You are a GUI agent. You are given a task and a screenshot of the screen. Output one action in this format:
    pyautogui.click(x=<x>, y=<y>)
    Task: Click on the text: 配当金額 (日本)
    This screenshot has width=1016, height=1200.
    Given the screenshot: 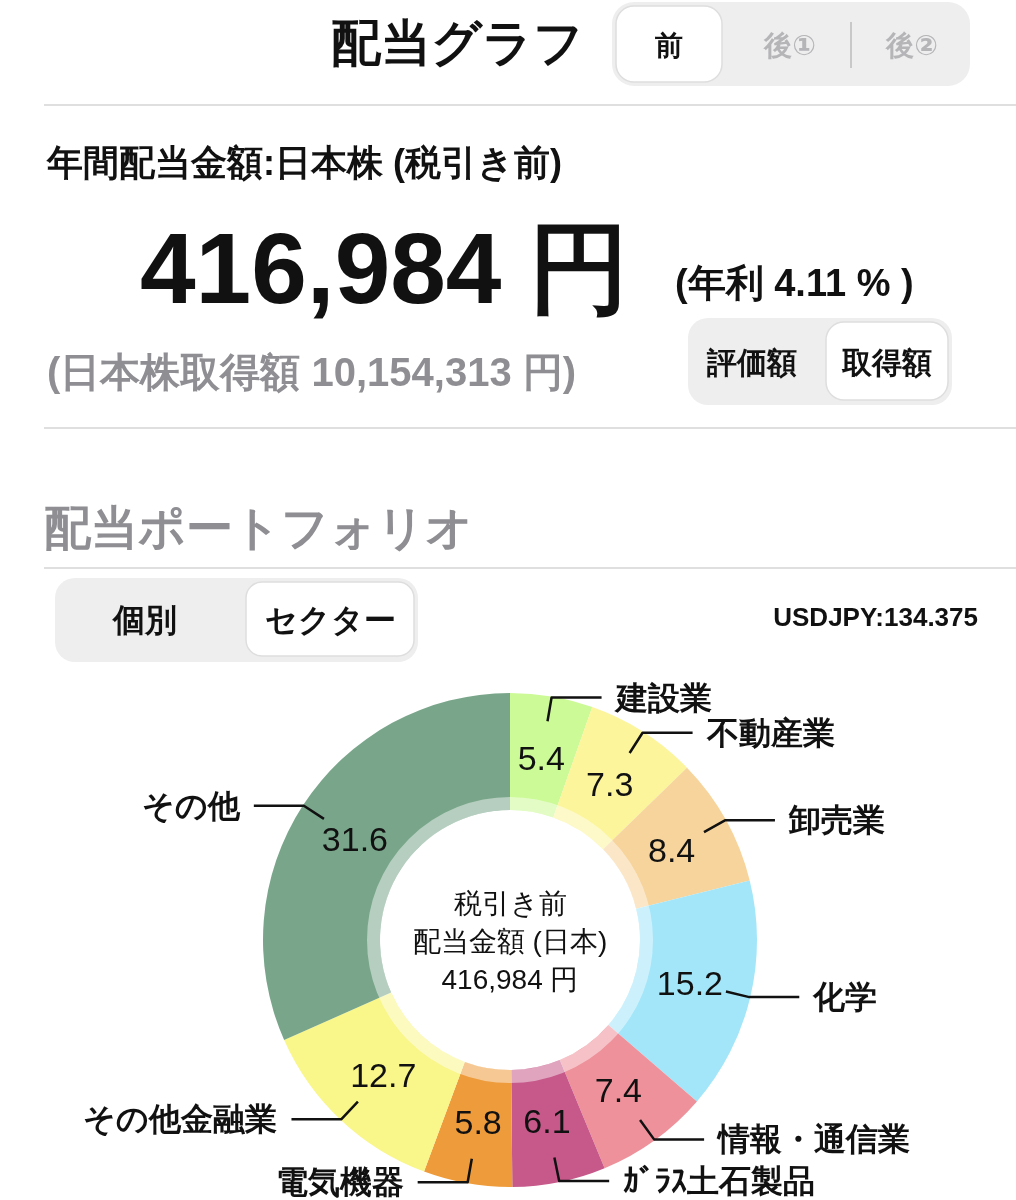 What is the action you would take?
    pyautogui.click(x=510, y=941)
    